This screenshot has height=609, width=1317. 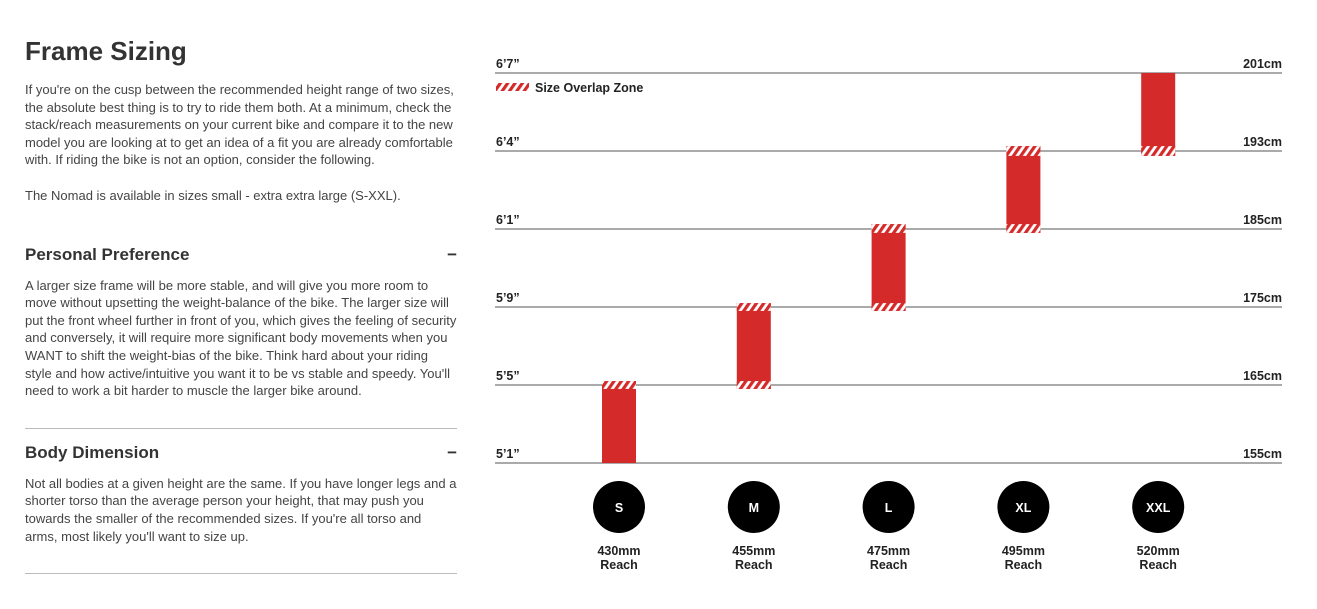 What do you see at coordinates (508, 64) in the screenshot?
I see `y-tick-label-imperial: 6’7”` at bounding box center [508, 64].